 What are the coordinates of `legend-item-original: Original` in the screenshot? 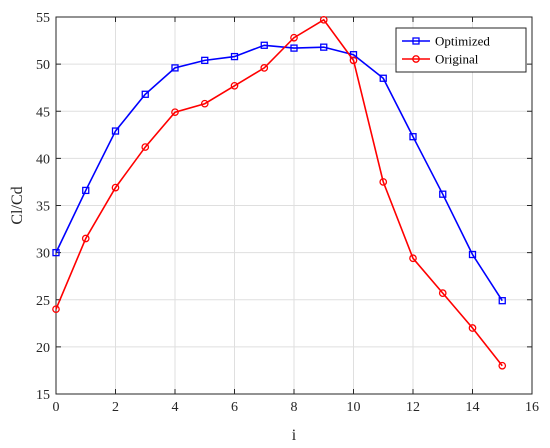 It's located at (440, 59).